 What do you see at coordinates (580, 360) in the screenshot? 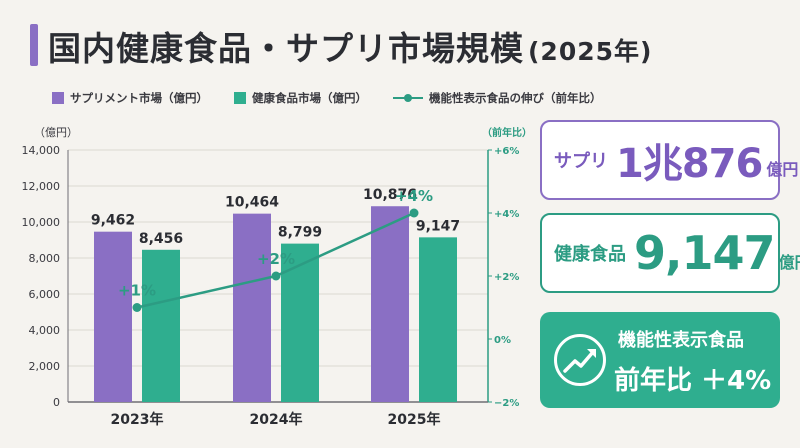
I see `trend-up-icon` at bounding box center [580, 360].